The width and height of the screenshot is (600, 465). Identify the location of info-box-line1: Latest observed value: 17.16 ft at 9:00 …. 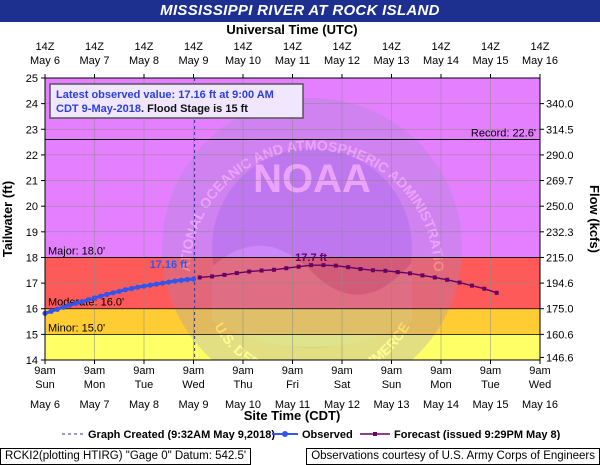
(165, 95).